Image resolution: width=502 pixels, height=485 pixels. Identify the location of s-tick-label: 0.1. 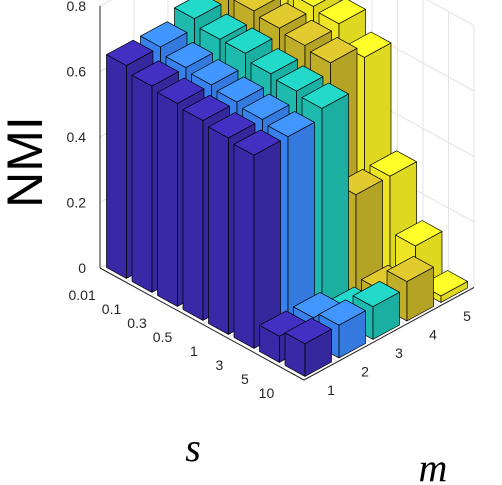
(112, 309).